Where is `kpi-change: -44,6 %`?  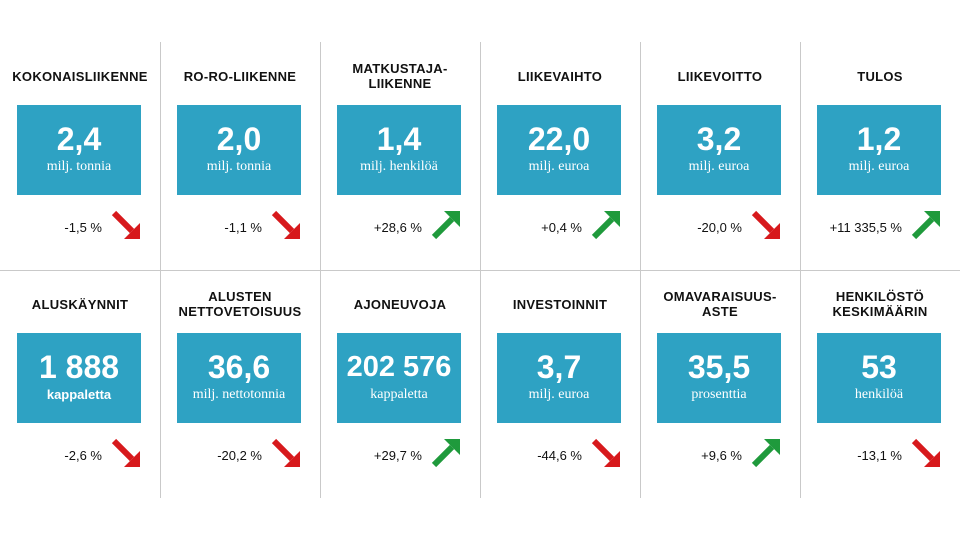 kpi-change: -44,6 % is located at coordinates (559, 455).